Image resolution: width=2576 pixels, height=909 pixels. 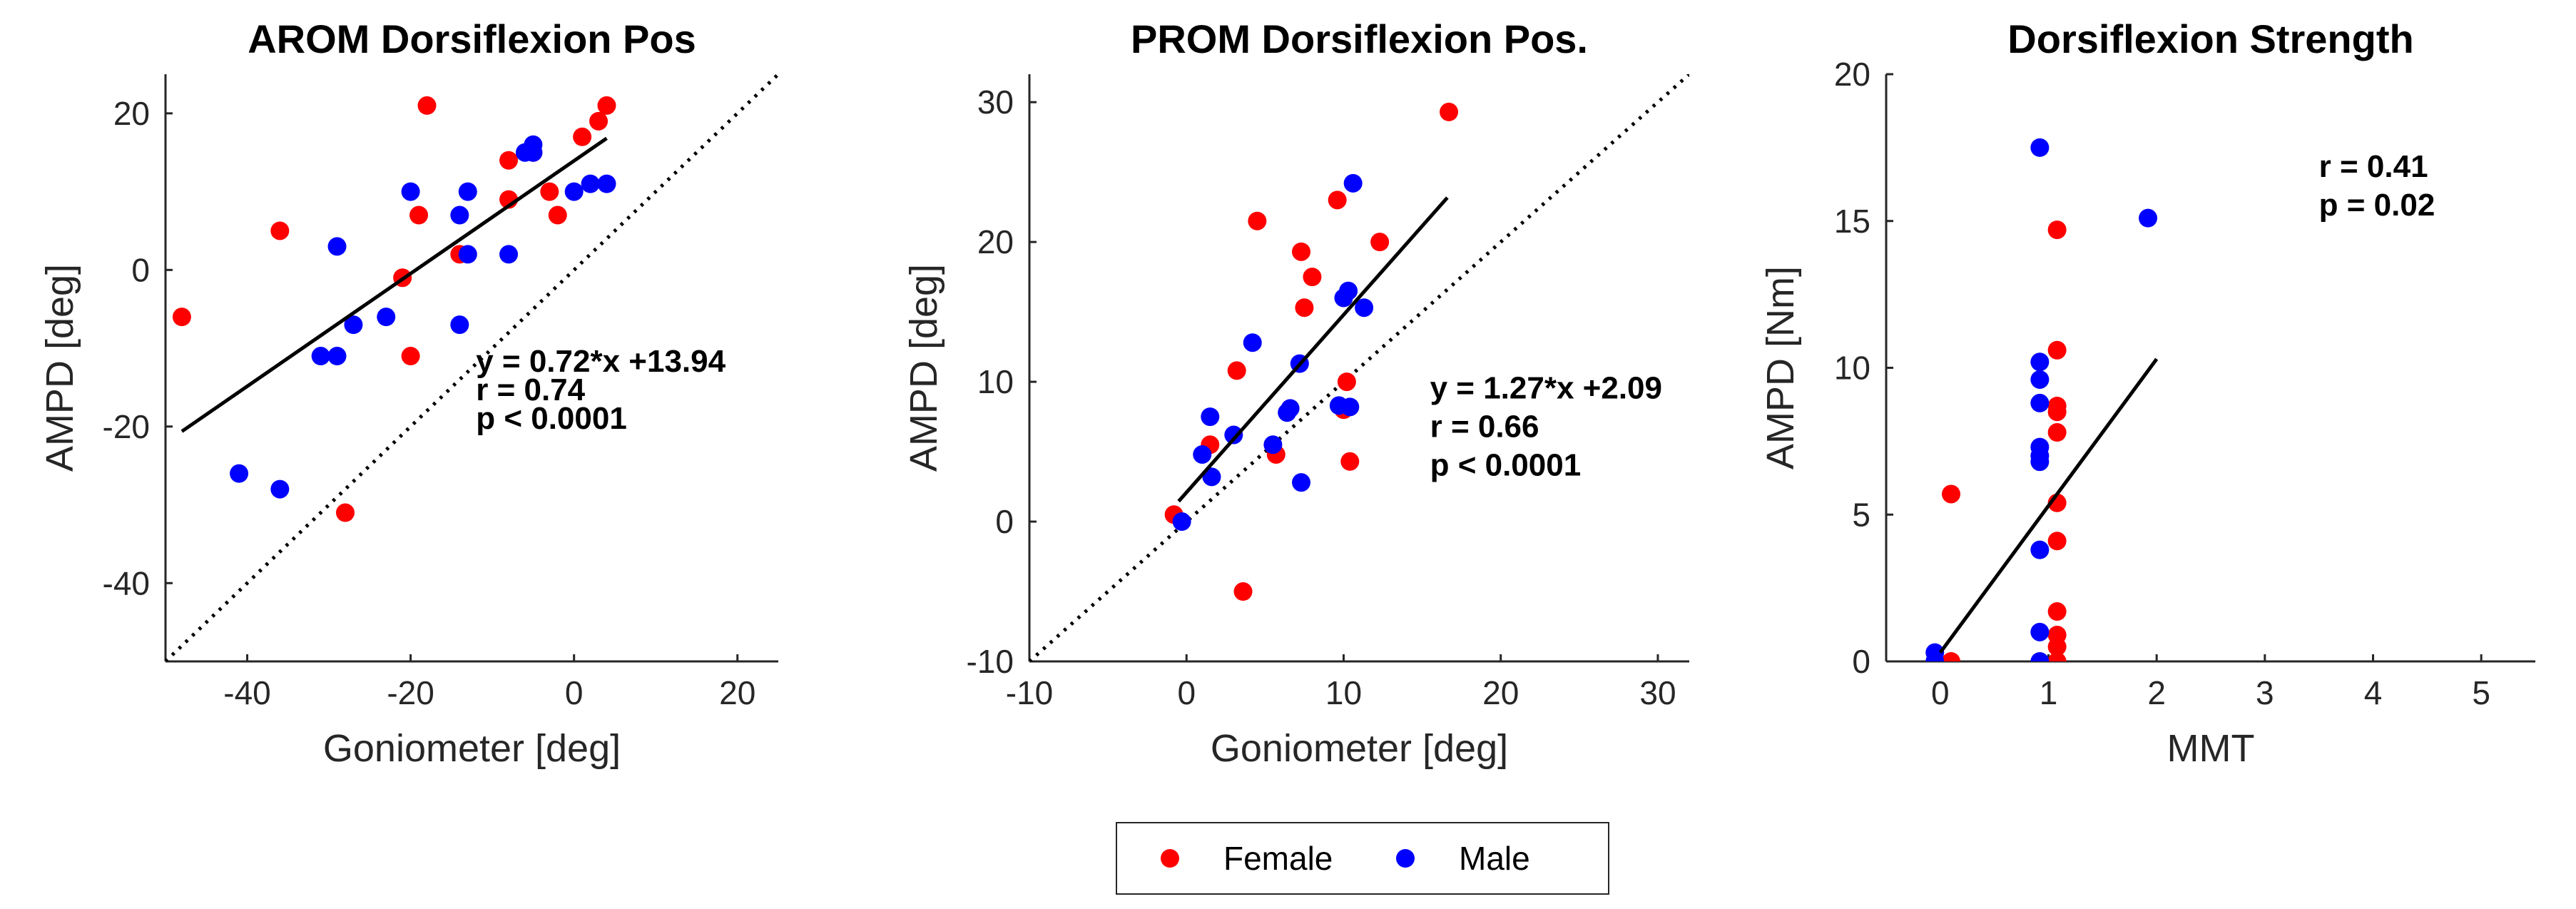 What do you see at coordinates (1852, 221) in the screenshot?
I see `y-tick-label: 15` at bounding box center [1852, 221].